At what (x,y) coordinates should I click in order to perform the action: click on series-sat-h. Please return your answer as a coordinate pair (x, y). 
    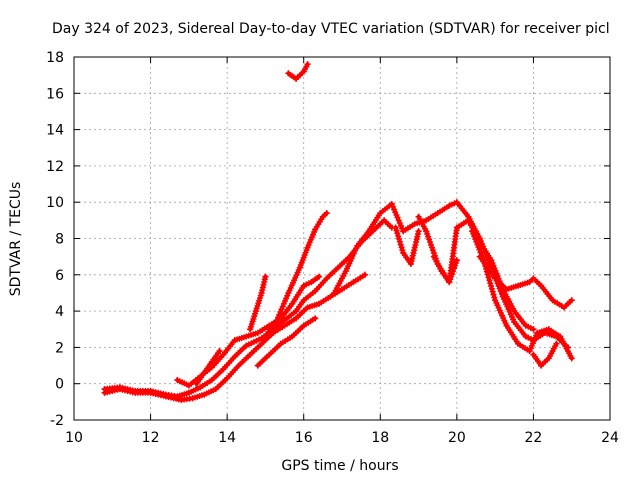
    Looking at the image, I should click on (298, 71).